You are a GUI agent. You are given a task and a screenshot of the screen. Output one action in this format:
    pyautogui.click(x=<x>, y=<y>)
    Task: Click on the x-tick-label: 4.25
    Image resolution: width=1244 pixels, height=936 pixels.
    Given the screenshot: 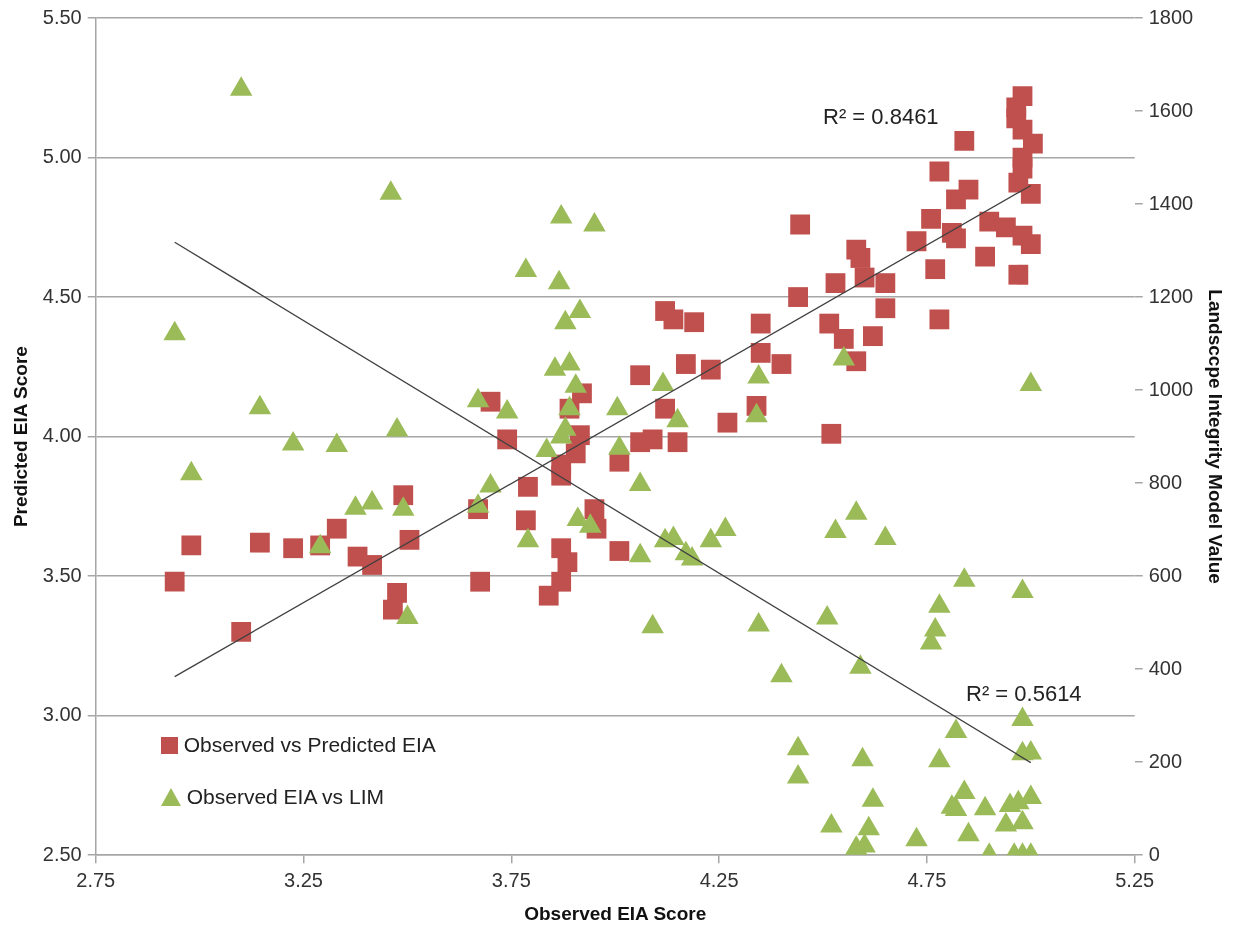 What is the action you would take?
    pyautogui.click(x=719, y=879)
    